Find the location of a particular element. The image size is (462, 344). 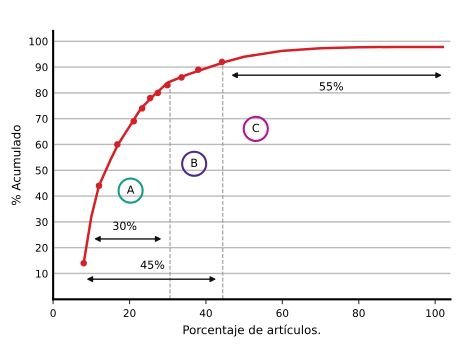

y-axis-title: % Acumulado is located at coordinates (16, 165).